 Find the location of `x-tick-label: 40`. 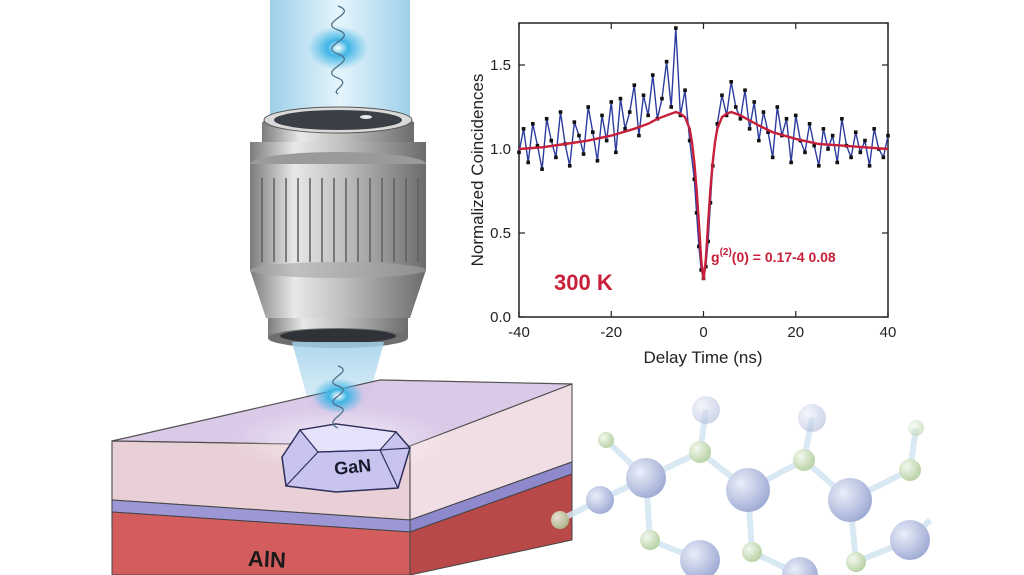

x-tick-label: 40 is located at coordinates (888, 332).